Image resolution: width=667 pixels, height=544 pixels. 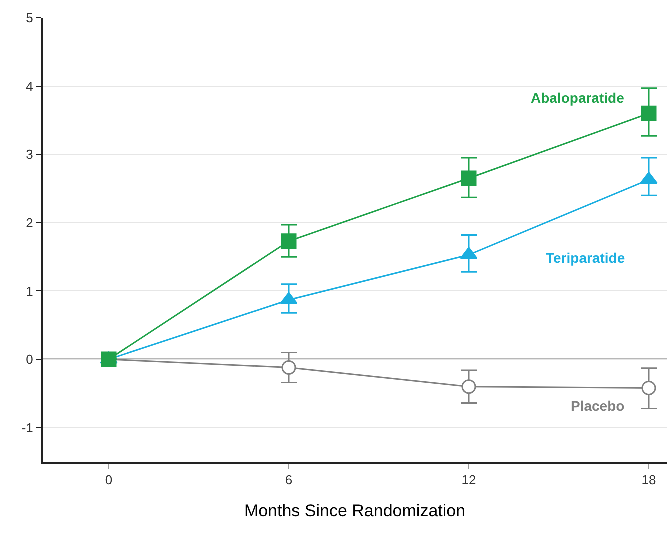 What do you see at coordinates (28, 428) in the screenshot?
I see `y-tick-label: -1` at bounding box center [28, 428].